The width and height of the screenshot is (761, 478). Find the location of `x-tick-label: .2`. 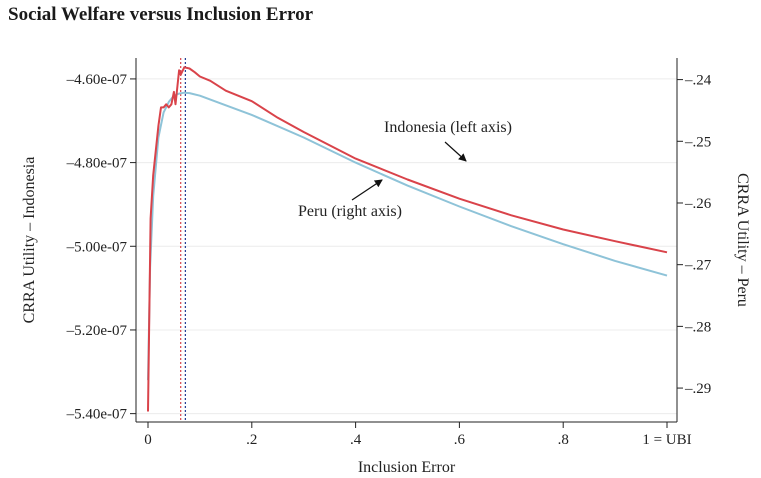

x-tick-label: .2 is located at coordinates (251, 440).